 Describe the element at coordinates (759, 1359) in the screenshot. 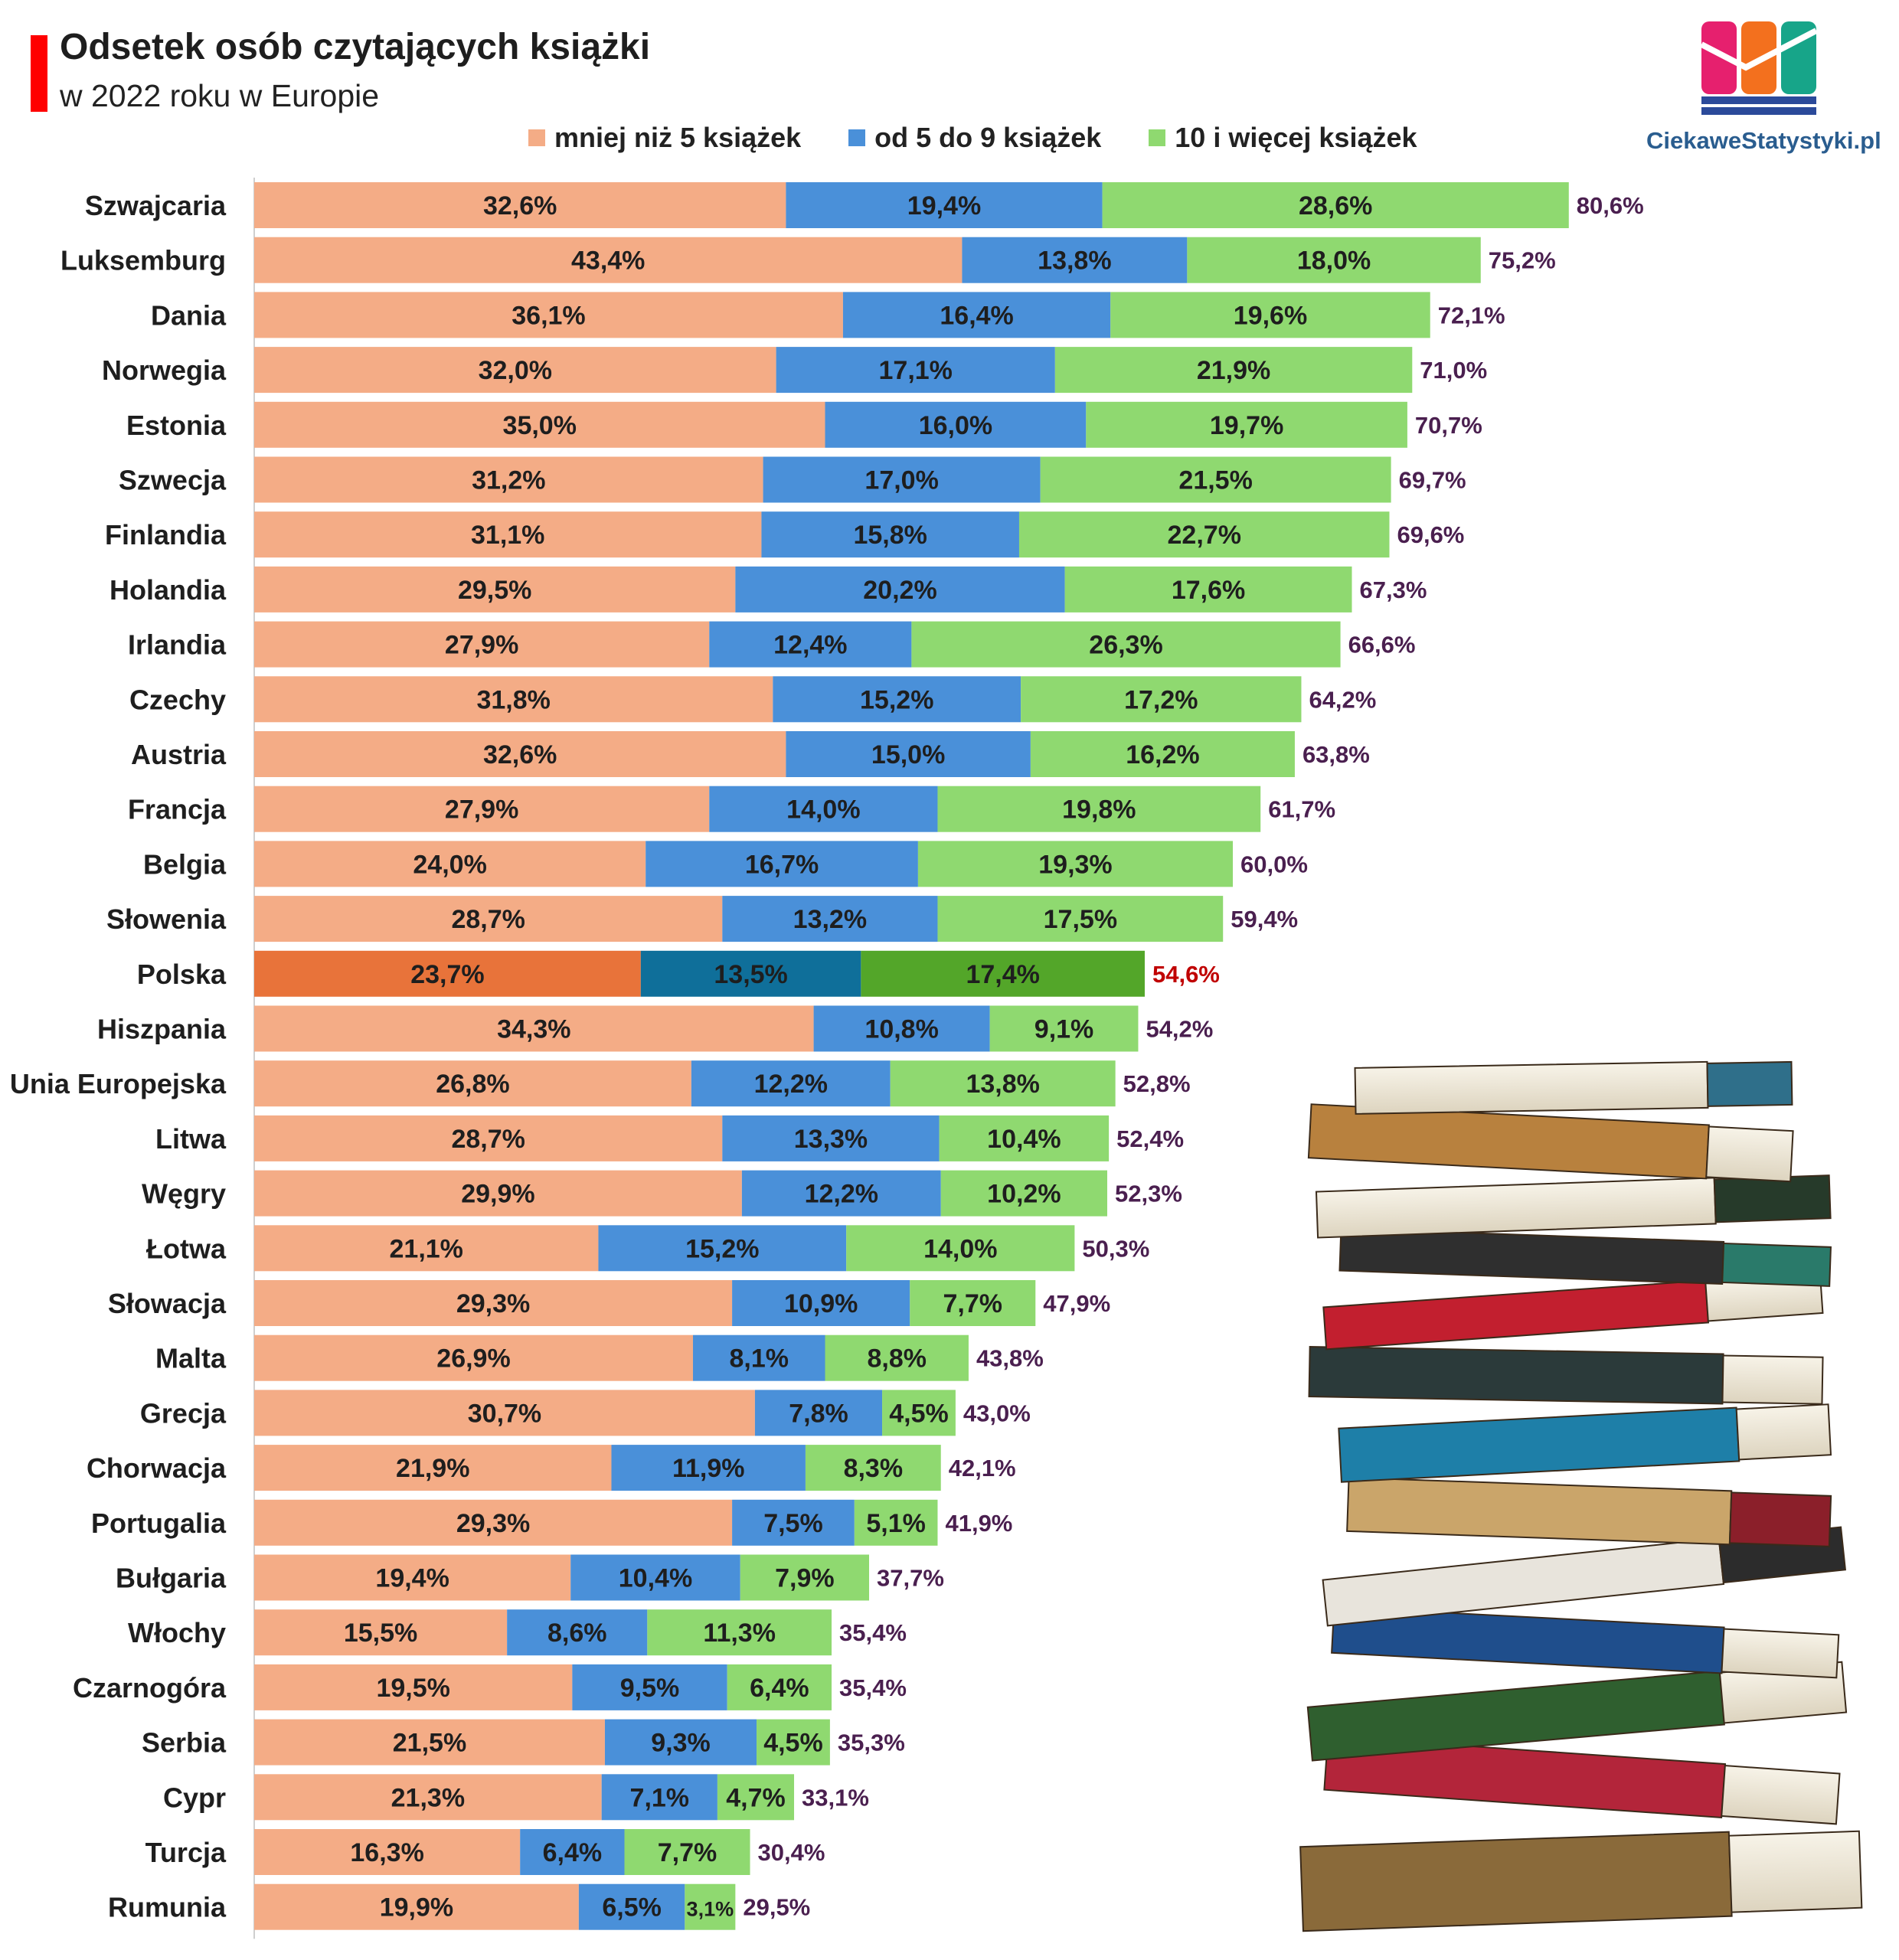

I see `bar-value-label: 8,1%` at that location.